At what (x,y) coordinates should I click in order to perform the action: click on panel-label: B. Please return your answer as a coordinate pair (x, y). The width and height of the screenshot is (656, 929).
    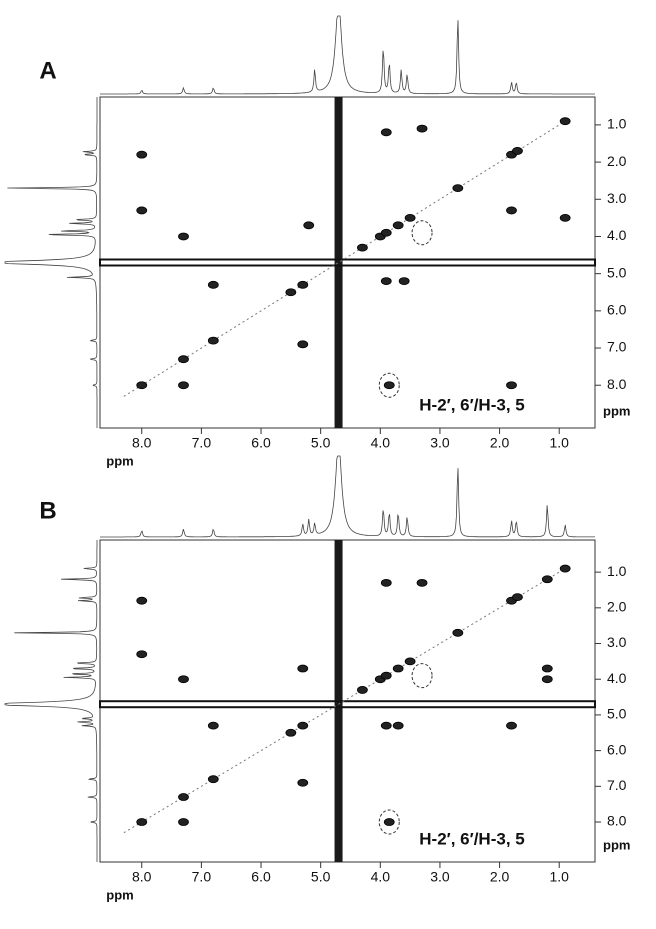
    Looking at the image, I should click on (47, 510).